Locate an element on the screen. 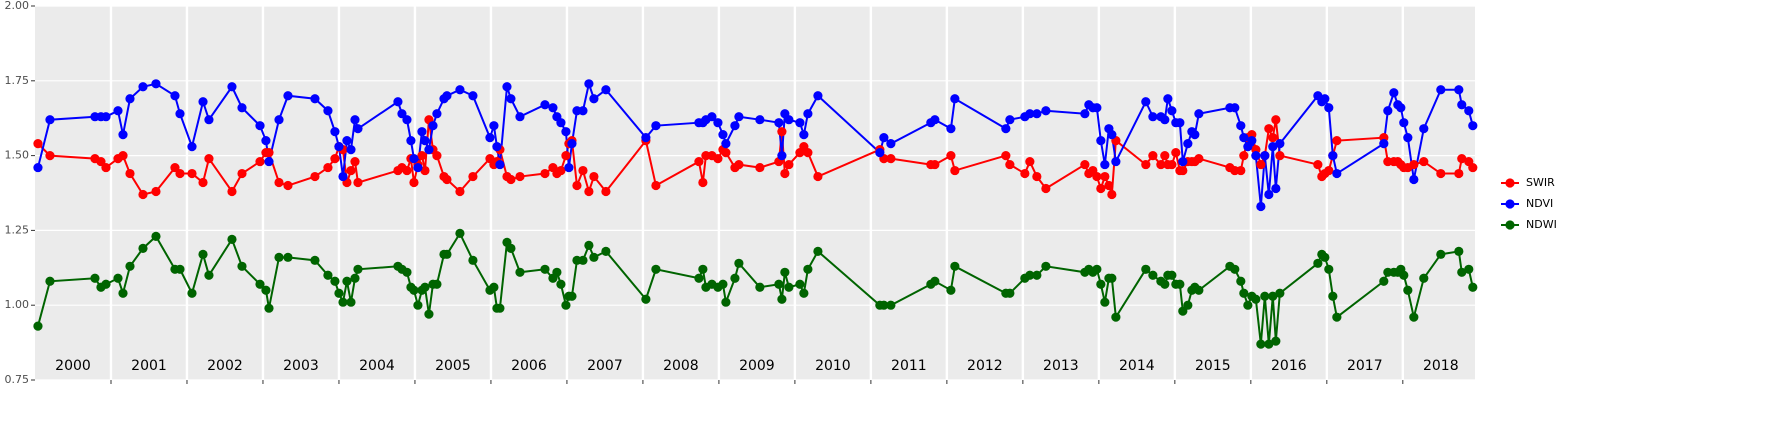 The width and height of the screenshot is (1773, 442). legend-key is located at coordinates (1510, 183).